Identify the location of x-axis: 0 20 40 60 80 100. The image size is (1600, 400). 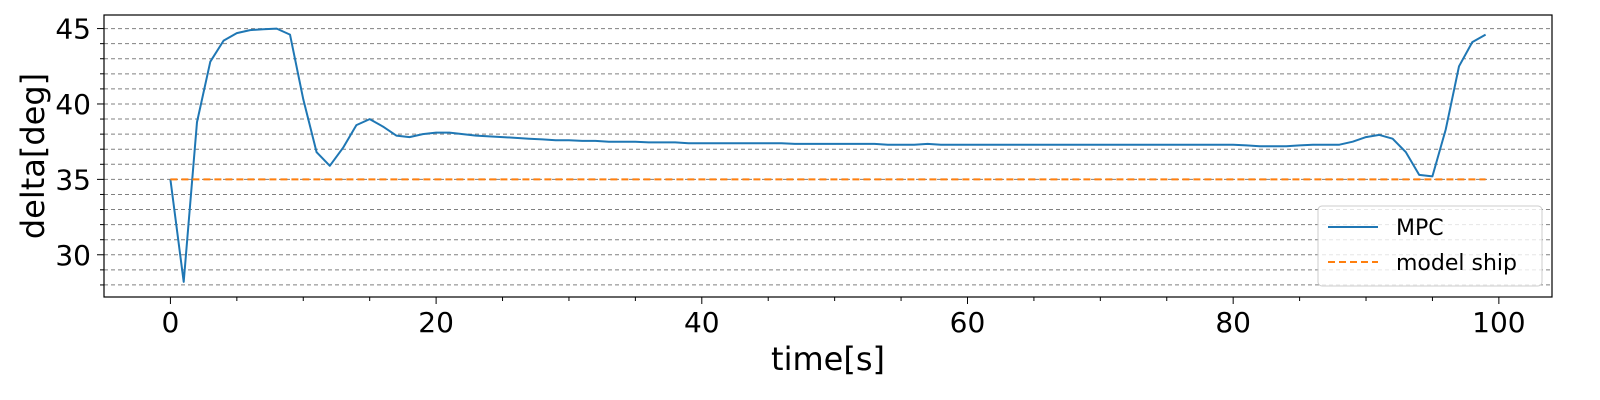
(844, 318).